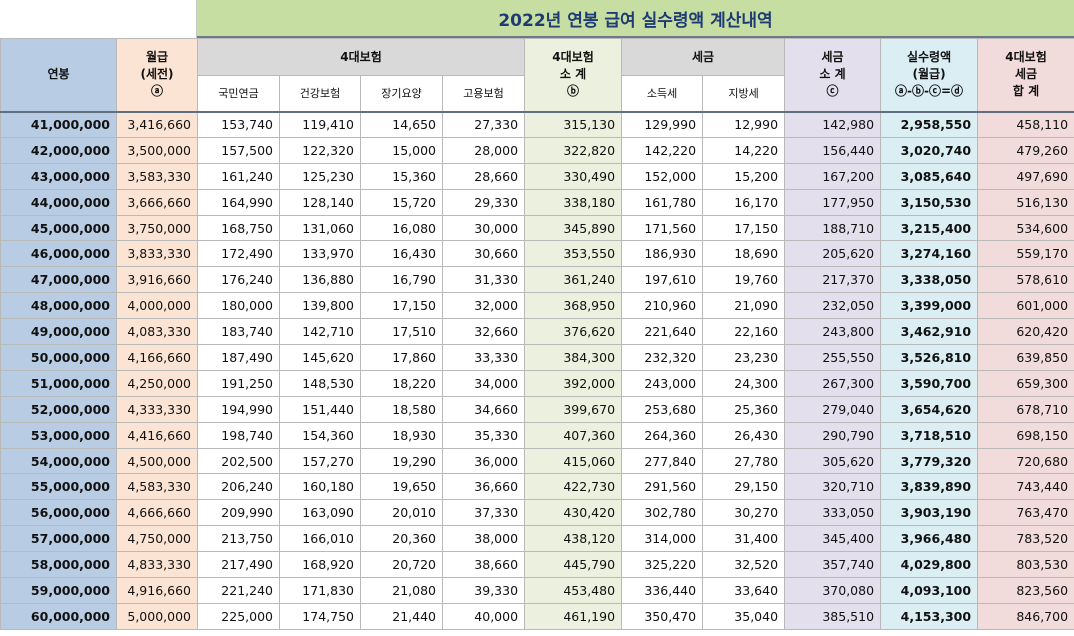 The height and width of the screenshot is (636, 1074). What do you see at coordinates (157, 306) in the screenshot?
I see `monthly-salary-cell: 4,000,000` at bounding box center [157, 306].